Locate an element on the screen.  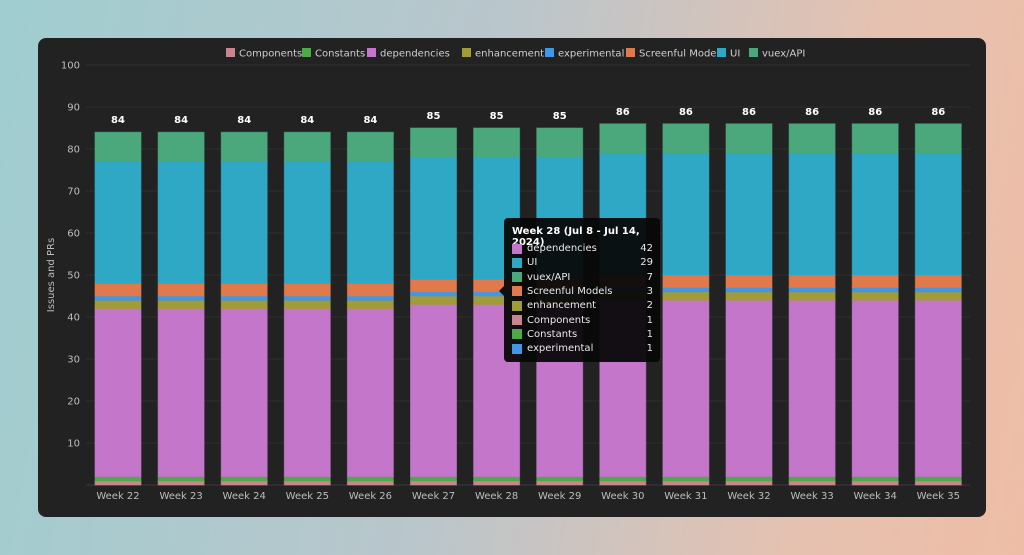
legend-label: UI is located at coordinates (735, 54).